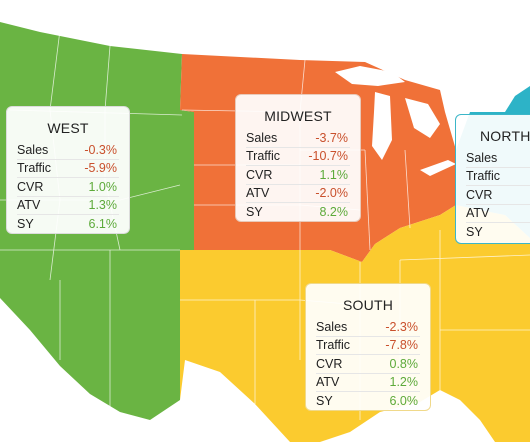  What do you see at coordinates (331, 137) in the screenshot?
I see `metric-value: -3.7%` at bounding box center [331, 137].